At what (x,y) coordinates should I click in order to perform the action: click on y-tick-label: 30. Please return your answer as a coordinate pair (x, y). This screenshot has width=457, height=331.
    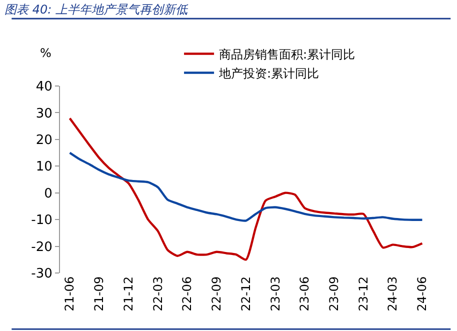
    Looking at the image, I should click on (44, 114).